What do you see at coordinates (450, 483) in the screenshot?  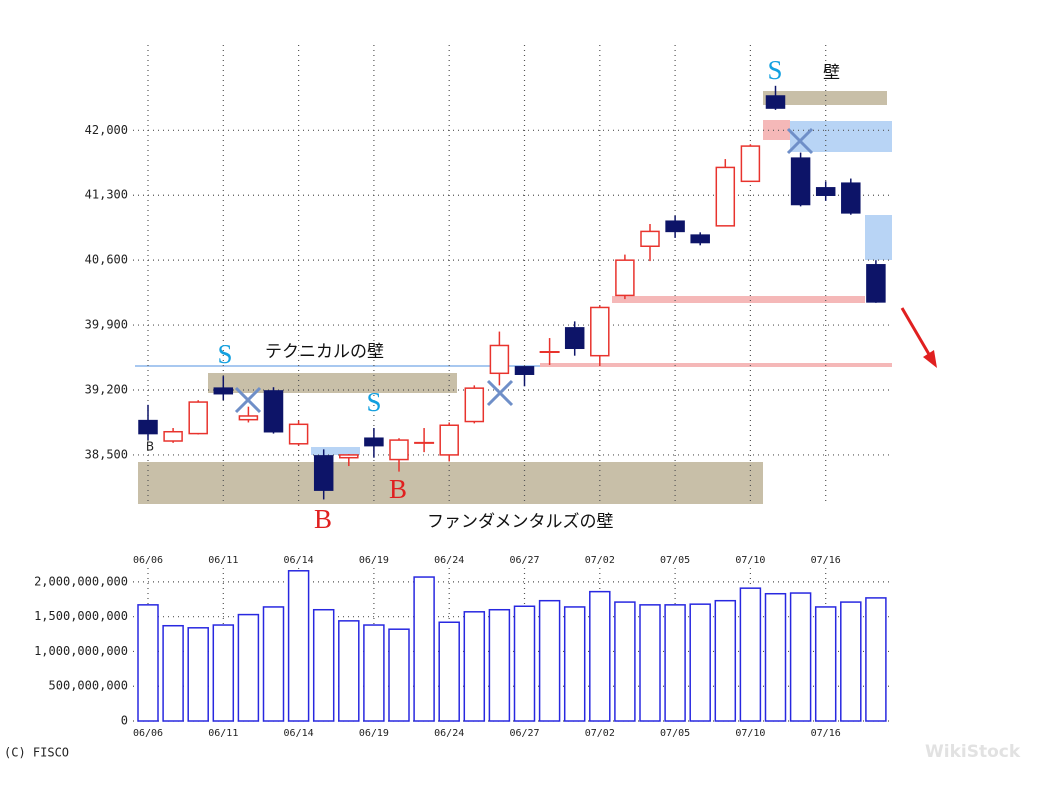 I see `fundamental-wall-zone` at bounding box center [450, 483].